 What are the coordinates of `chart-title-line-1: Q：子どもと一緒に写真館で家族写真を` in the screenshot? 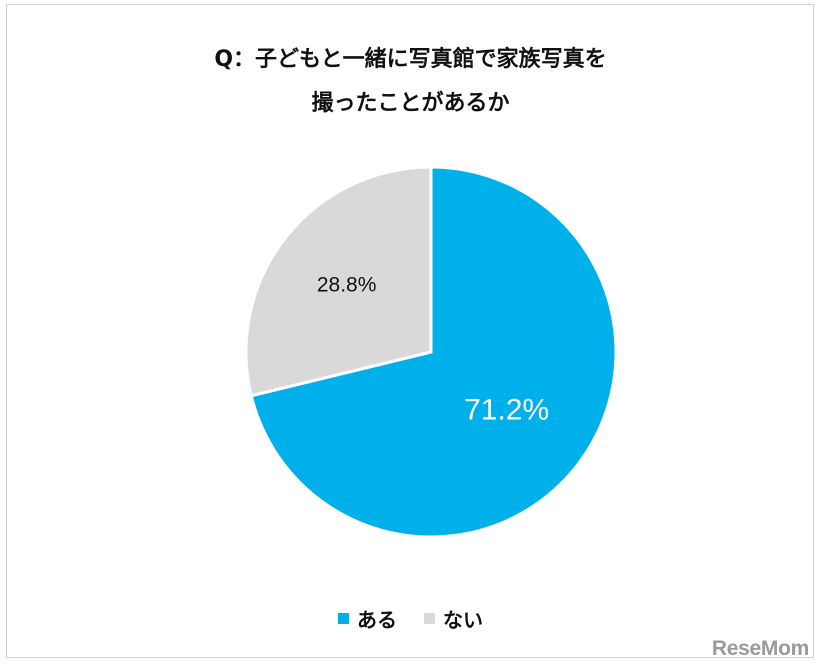 It's located at (410, 59).